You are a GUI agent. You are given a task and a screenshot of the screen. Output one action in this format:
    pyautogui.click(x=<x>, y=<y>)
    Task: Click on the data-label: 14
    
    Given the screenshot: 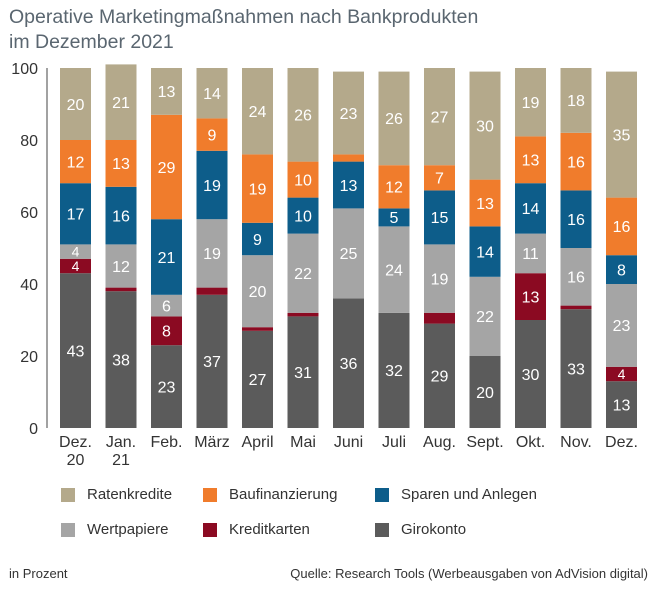 What is the action you would take?
    pyautogui.click(x=485, y=252)
    